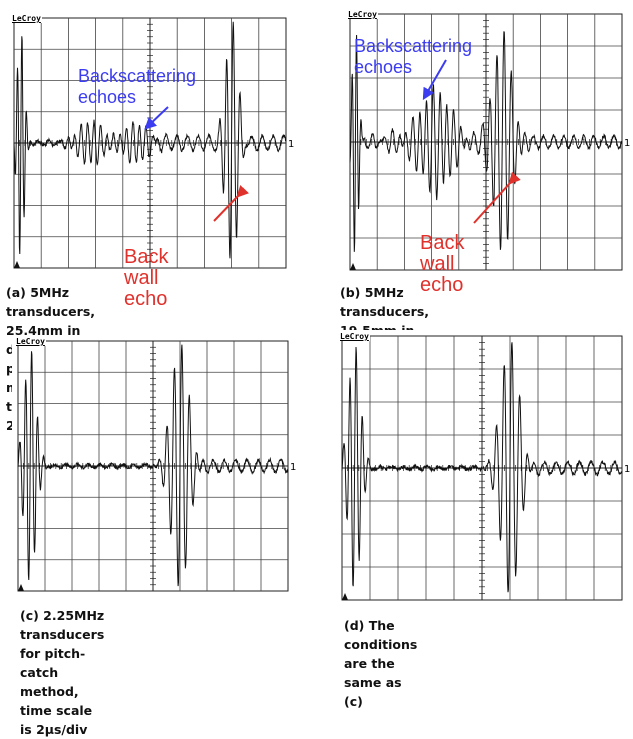 This screenshot has width=633, height=739. I want to click on scope-c-trace, so click(153, 465).